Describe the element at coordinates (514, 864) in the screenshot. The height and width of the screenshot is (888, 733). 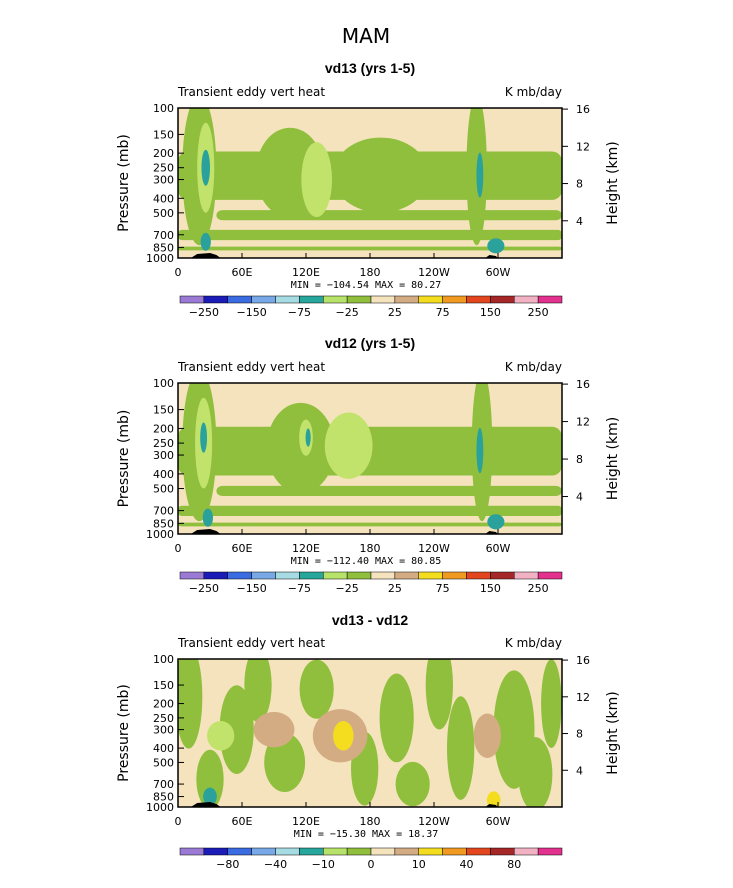
I see `colorbar-label: 80` at that location.